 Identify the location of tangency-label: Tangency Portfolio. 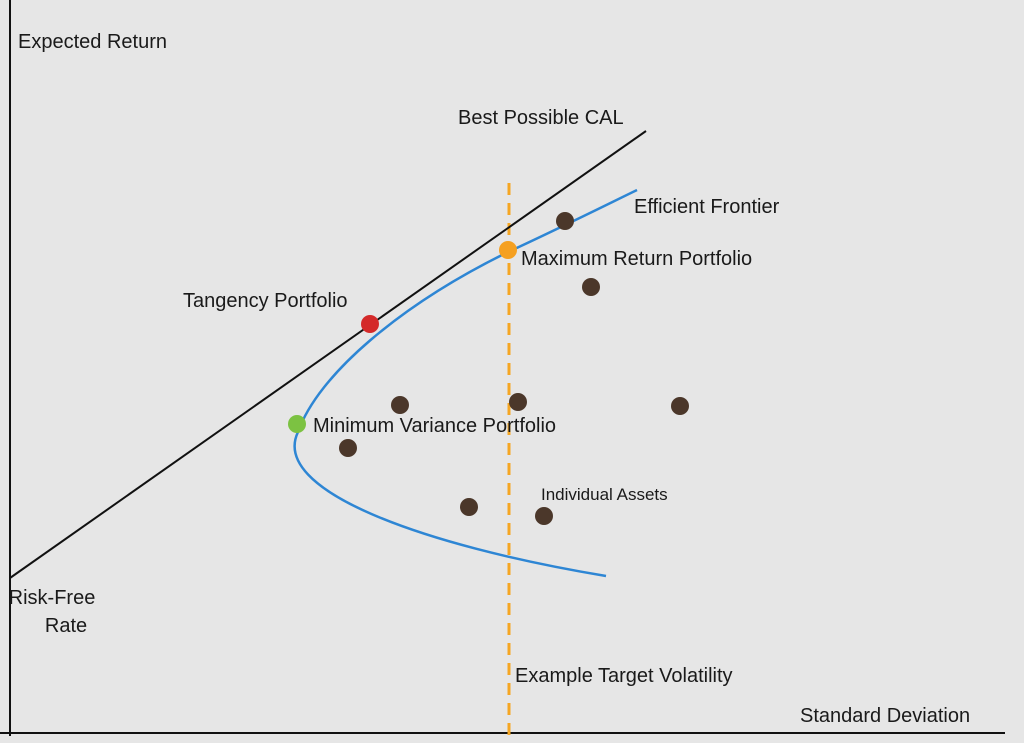
(265, 301).